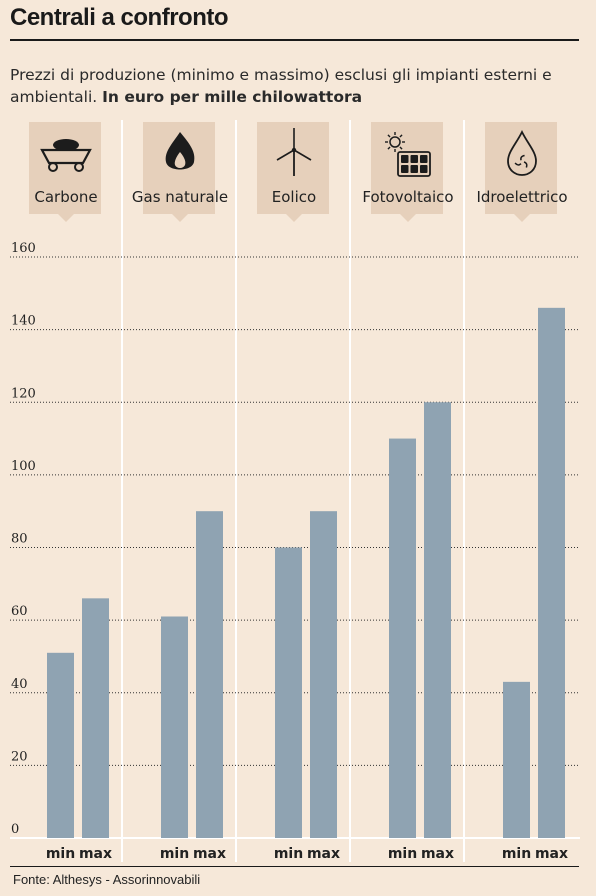  I want to click on y-tick-label: 100, so click(23, 466).